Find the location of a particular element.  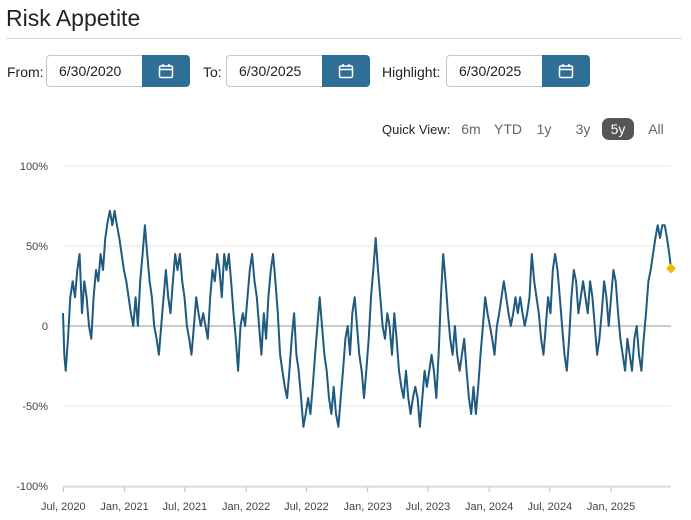

y-tick-label: 100% is located at coordinates (34, 167).